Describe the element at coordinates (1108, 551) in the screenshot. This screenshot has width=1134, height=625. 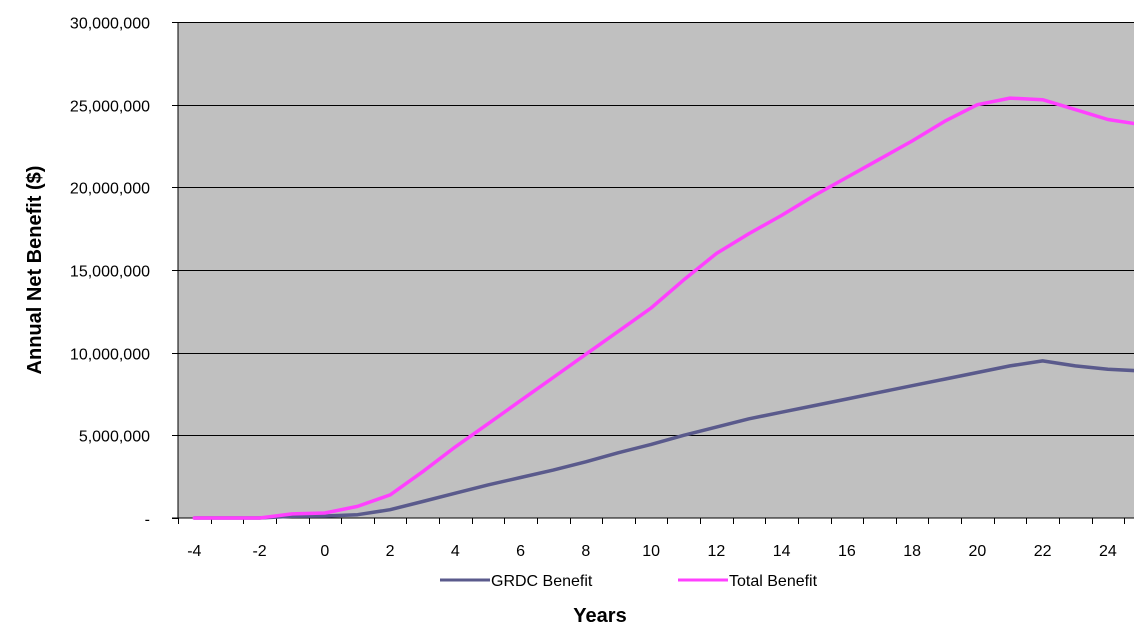
I see `x-tick-label: 24` at that location.